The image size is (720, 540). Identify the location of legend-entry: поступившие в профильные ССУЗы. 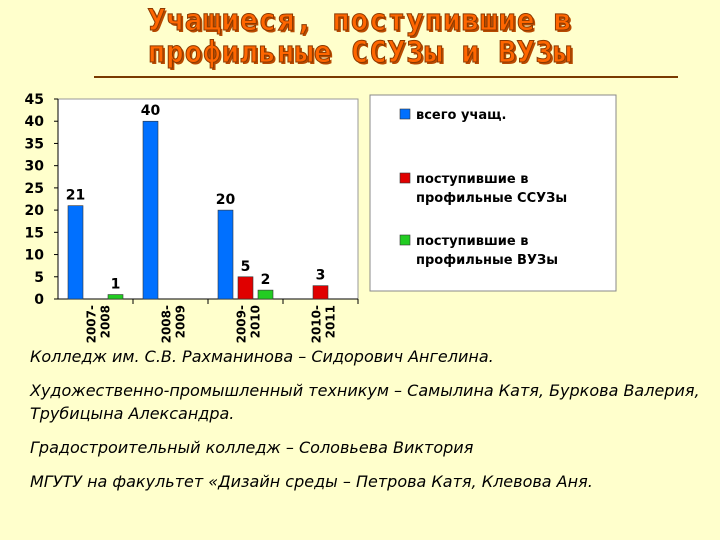
(491, 189).